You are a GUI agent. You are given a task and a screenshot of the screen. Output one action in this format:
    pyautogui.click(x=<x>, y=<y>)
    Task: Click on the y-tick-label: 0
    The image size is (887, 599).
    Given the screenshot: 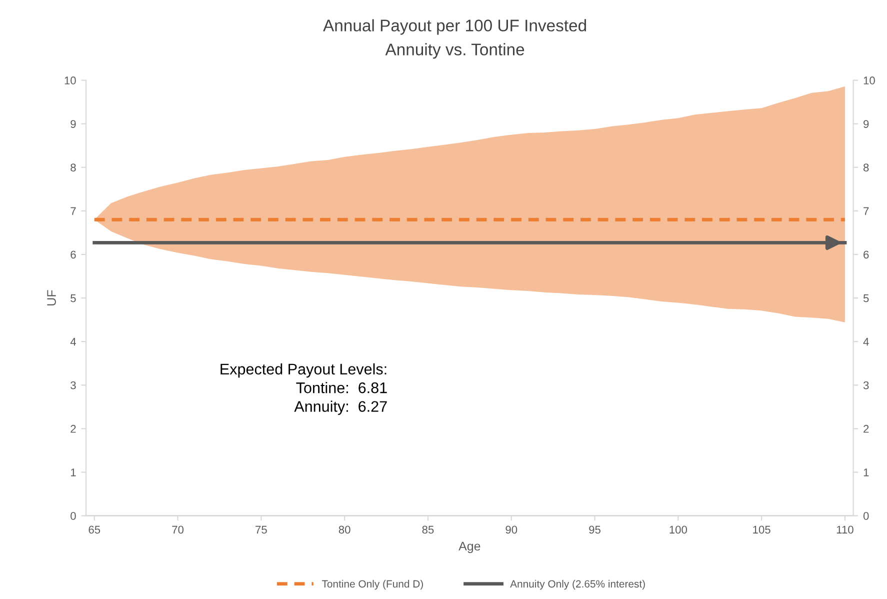 What is the action you would take?
    pyautogui.click(x=73, y=516)
    